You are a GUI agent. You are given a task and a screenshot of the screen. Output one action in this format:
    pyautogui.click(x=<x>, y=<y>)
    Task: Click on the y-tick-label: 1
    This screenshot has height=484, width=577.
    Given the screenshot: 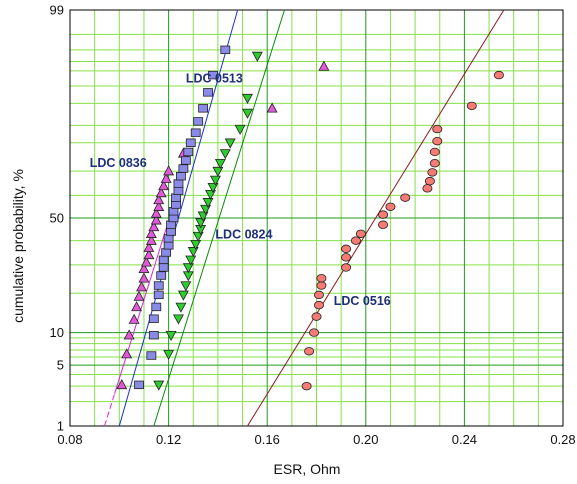 What is the action you would take?
    pyautogui.click(x=60, y=426)
    